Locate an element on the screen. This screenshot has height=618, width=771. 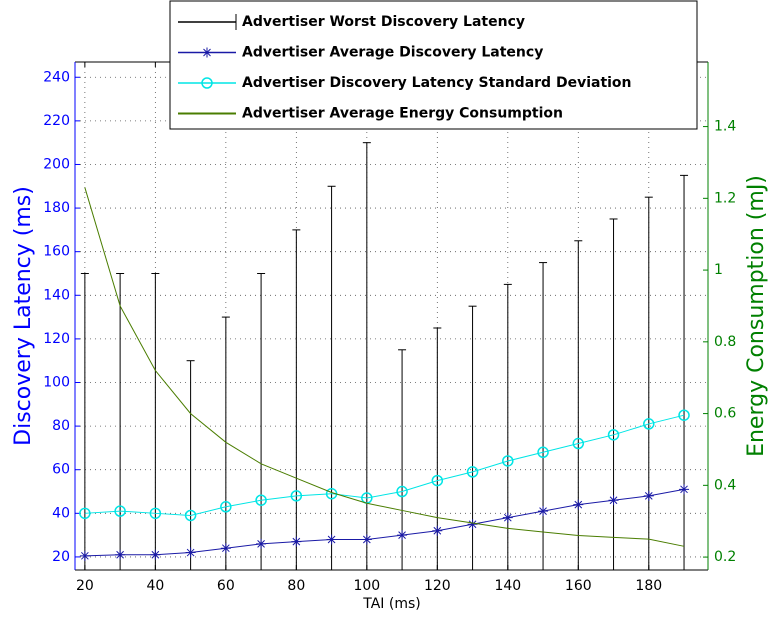
y-tick-label: 120 is located at coordinates (56, 339).